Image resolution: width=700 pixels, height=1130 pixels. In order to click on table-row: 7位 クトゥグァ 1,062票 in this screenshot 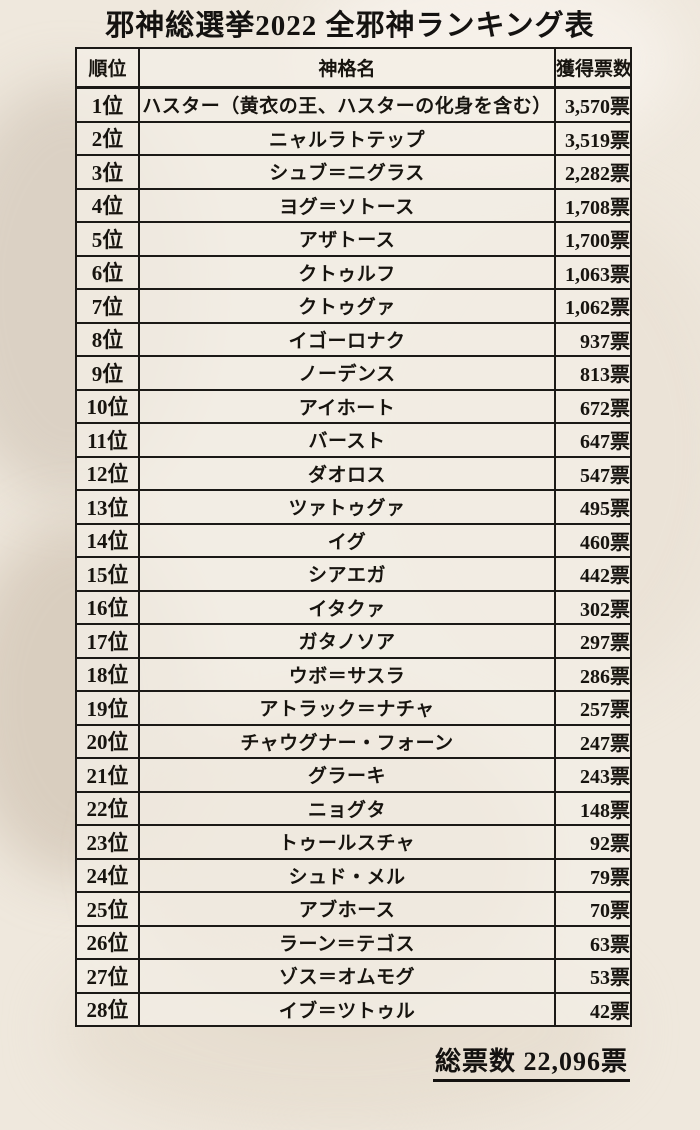, I will do `click(353, 306)`.